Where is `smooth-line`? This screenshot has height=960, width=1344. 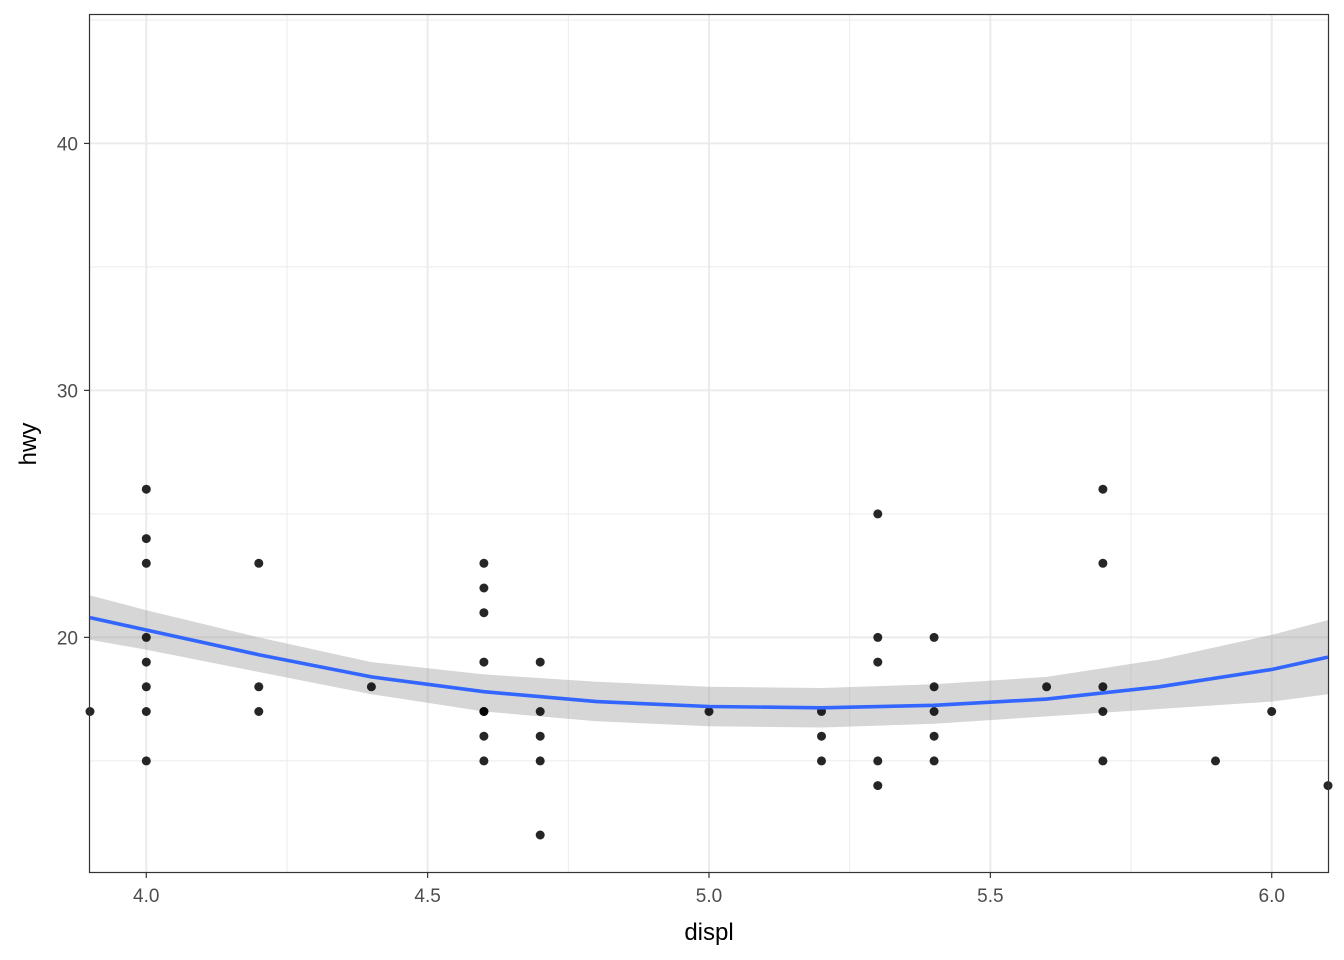
smooth-line is located at coordinates (709, 662).